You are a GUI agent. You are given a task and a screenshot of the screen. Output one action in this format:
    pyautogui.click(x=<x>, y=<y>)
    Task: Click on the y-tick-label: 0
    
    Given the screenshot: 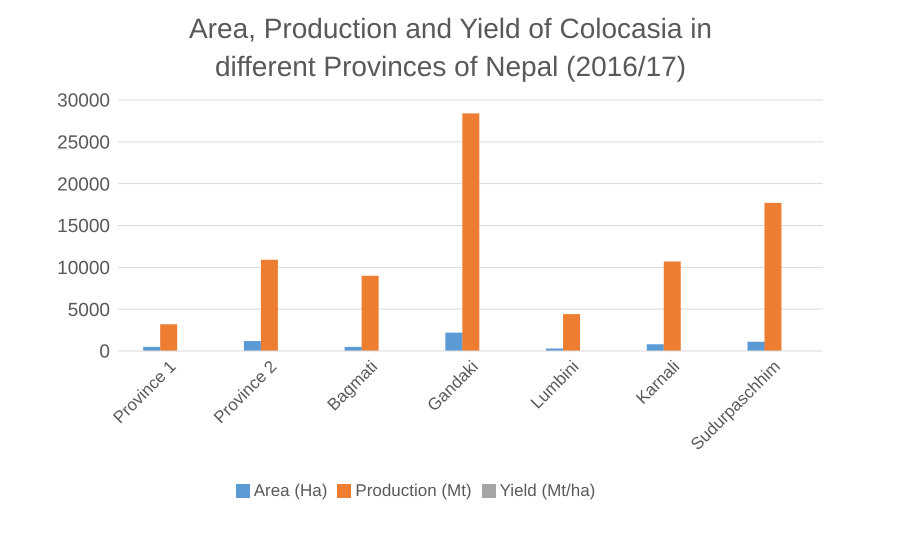 What is the action you would take?
    pyautogui.click(x=104, y=351)
    